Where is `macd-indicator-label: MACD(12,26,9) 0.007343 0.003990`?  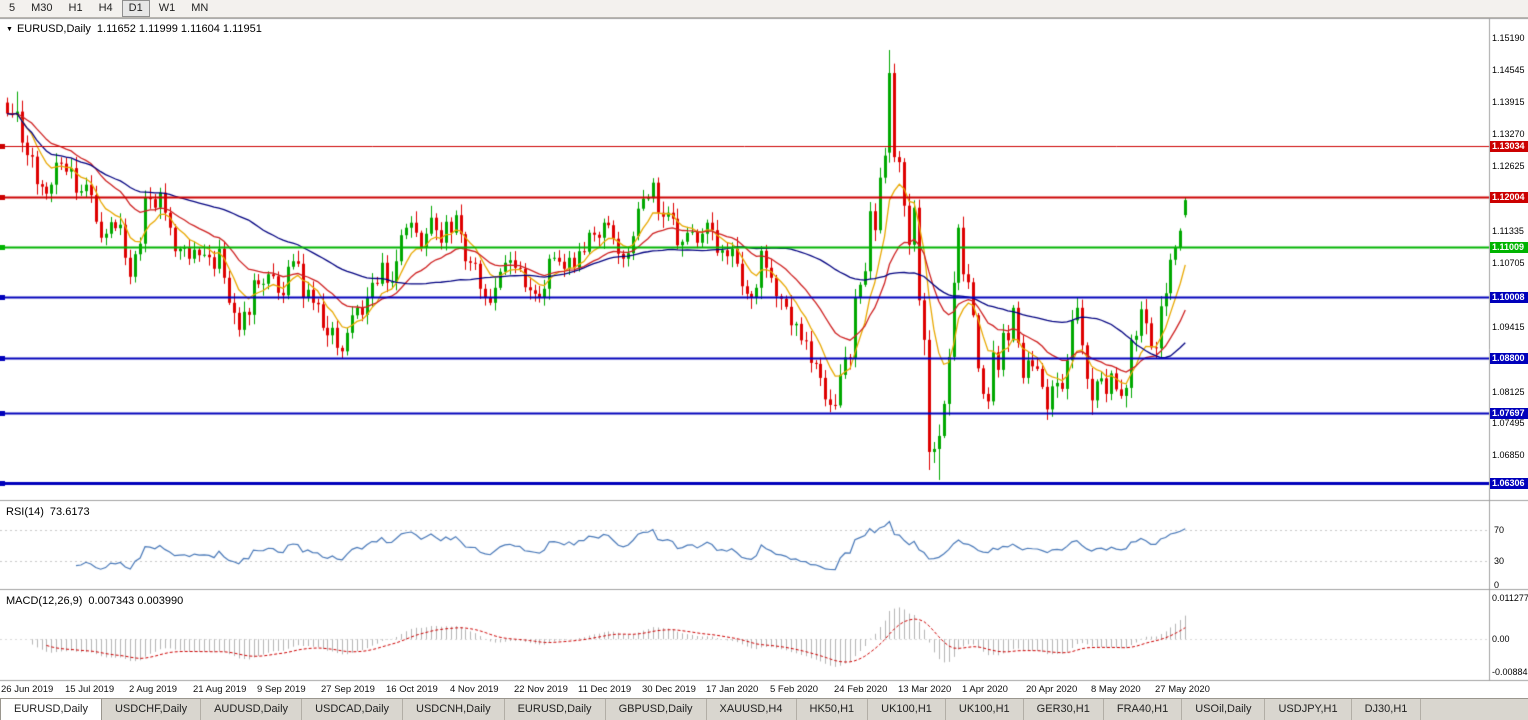 macd-indicator-label: MACD(12,26,9) 0.007343 0.003990 is located at coordinates (94, 601).